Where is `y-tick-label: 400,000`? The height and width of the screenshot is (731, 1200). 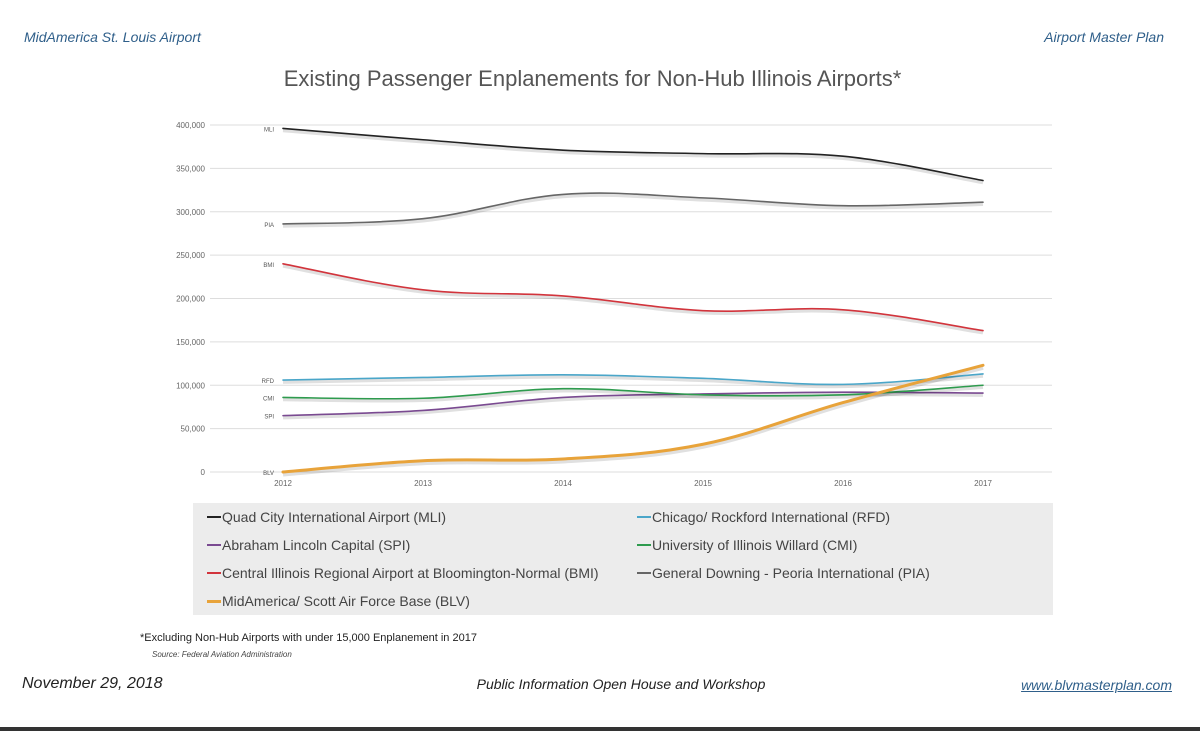 y-tick-label: 400,000 is located at coordinates (190, 125).